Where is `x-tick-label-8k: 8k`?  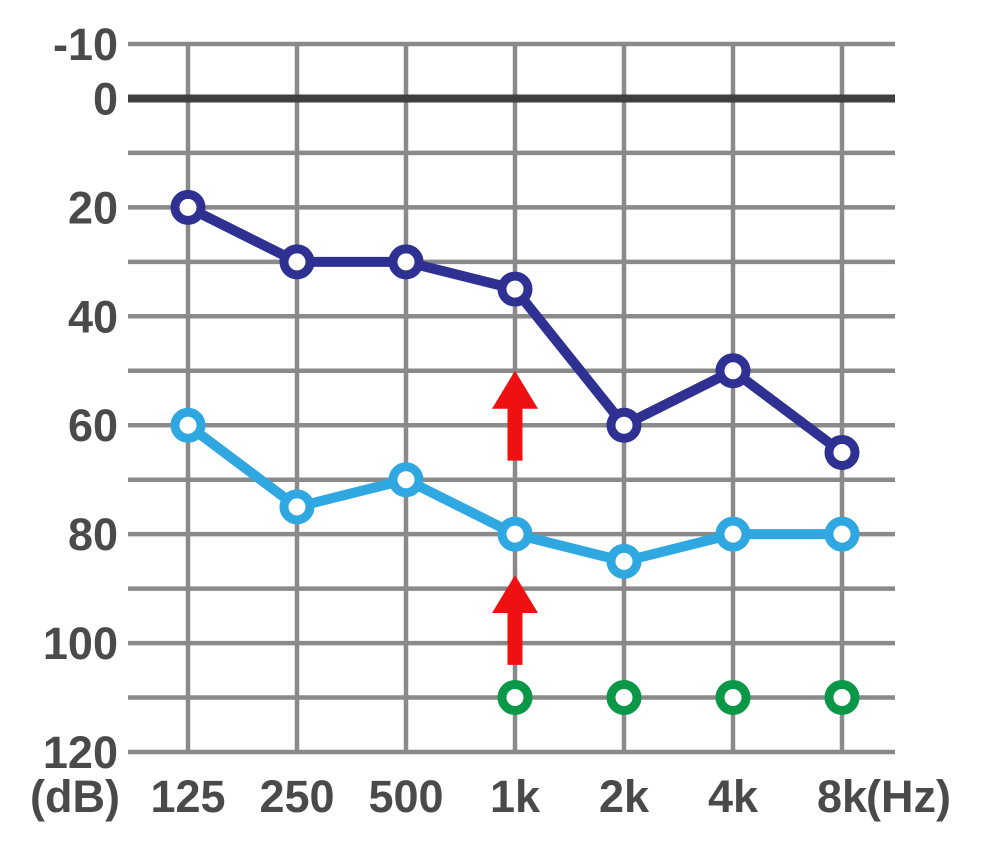
x-tick-label-8k: 8k is located at coordinates (842, 796).